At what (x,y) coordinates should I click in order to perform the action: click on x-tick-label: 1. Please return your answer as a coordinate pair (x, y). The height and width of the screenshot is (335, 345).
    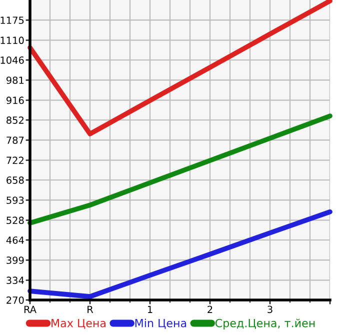
    Looking at the image, I should click on (150, 309).